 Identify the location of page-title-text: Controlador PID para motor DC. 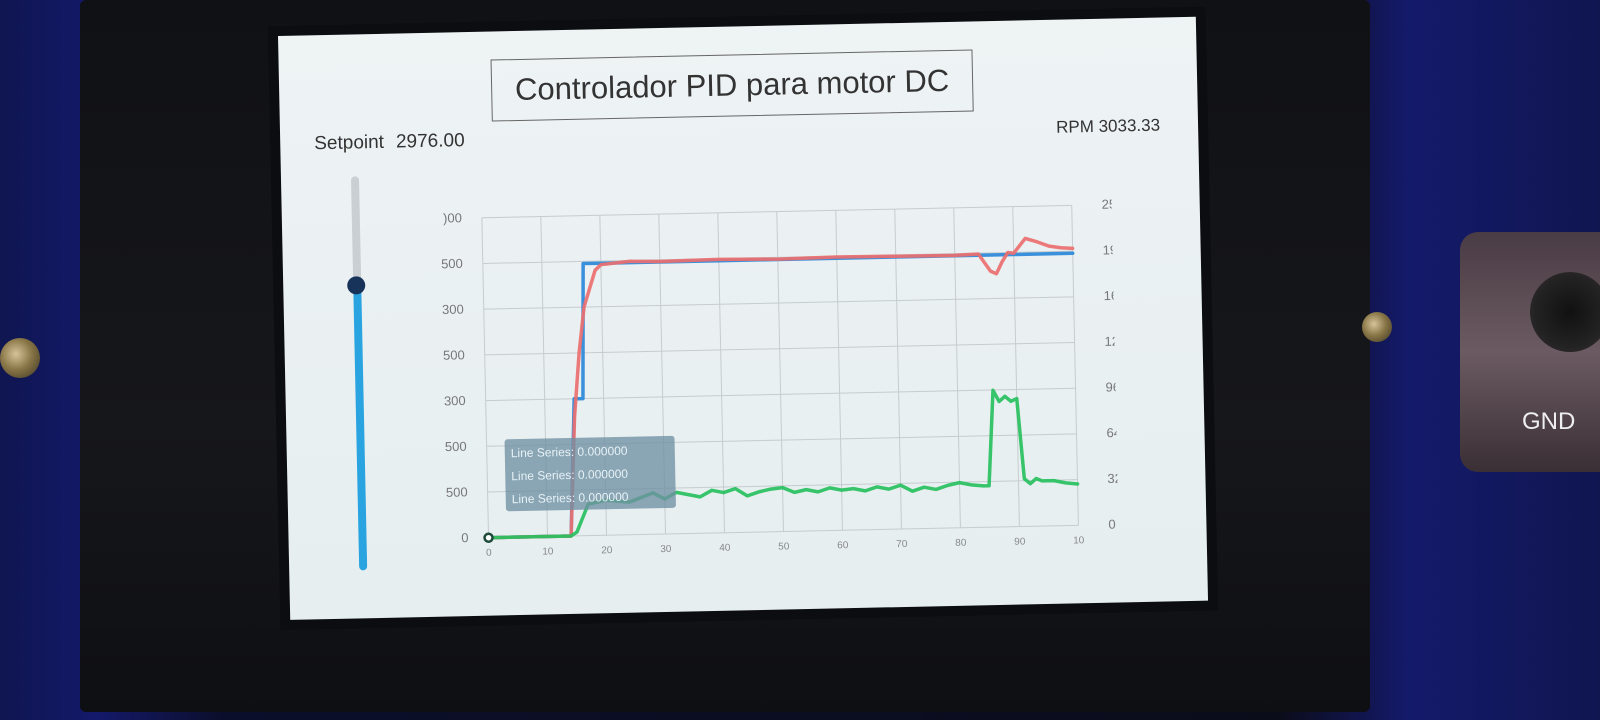
(732, 85).